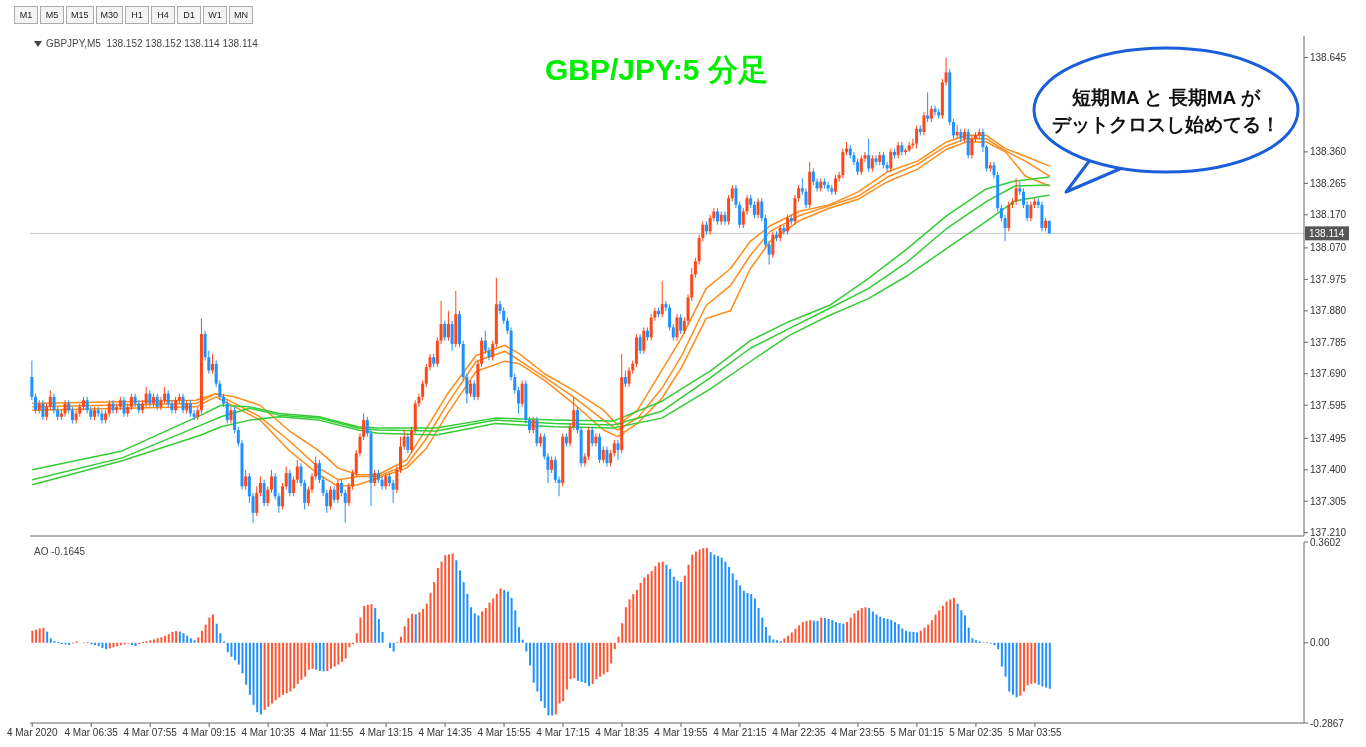  I want to click on y-tick-label: 137.975, so click(1328, 279).